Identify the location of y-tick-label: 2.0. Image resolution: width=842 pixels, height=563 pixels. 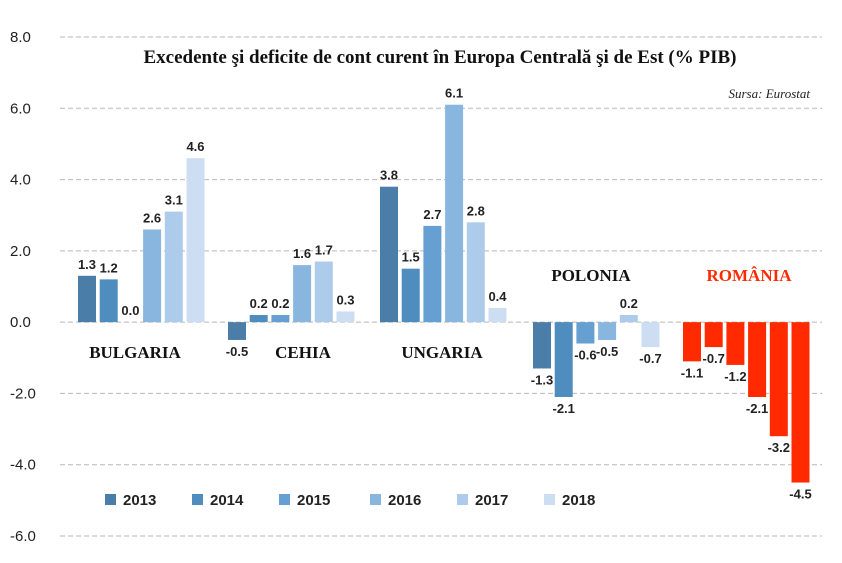
(20, 251).